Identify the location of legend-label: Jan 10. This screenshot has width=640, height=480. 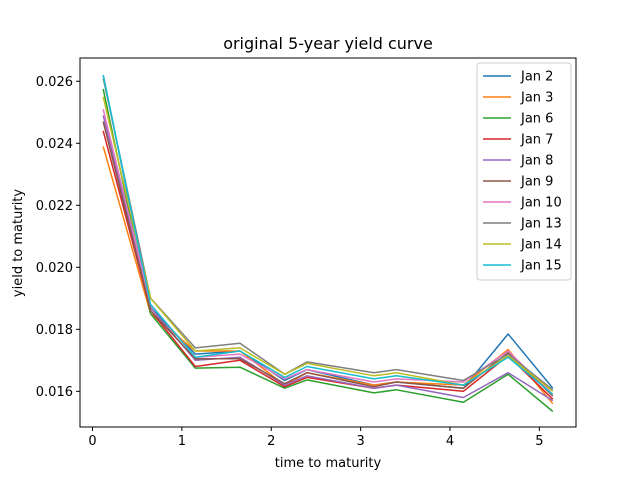
(541, 203).